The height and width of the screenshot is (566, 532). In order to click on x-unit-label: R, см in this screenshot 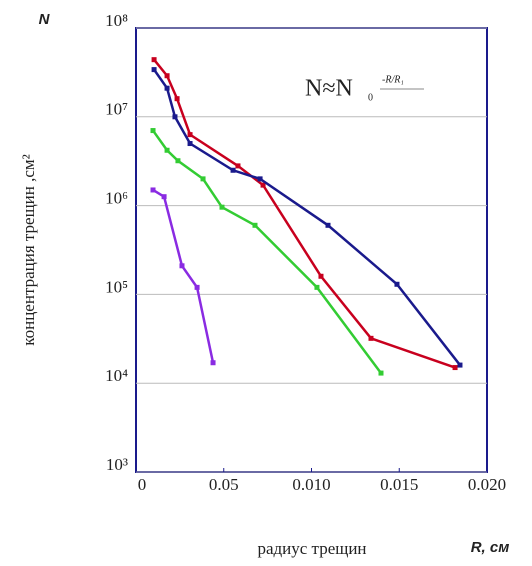, I will do `click(490, 547)`.